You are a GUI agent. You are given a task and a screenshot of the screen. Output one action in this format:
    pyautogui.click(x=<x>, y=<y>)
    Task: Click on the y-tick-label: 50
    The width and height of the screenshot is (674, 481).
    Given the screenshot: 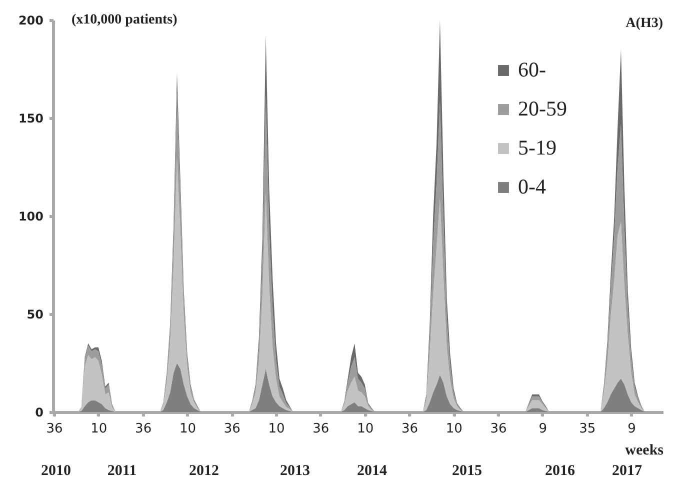 What is the action you would take?
    pyautogui.click(x=35, y=315)
    